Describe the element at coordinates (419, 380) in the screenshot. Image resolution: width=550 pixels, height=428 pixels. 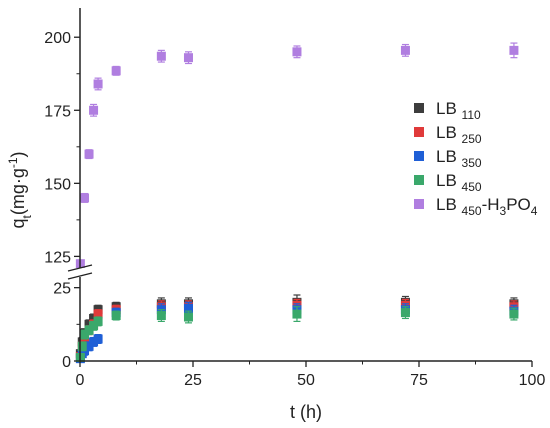
I see `x-tick-label: 75` at that location.